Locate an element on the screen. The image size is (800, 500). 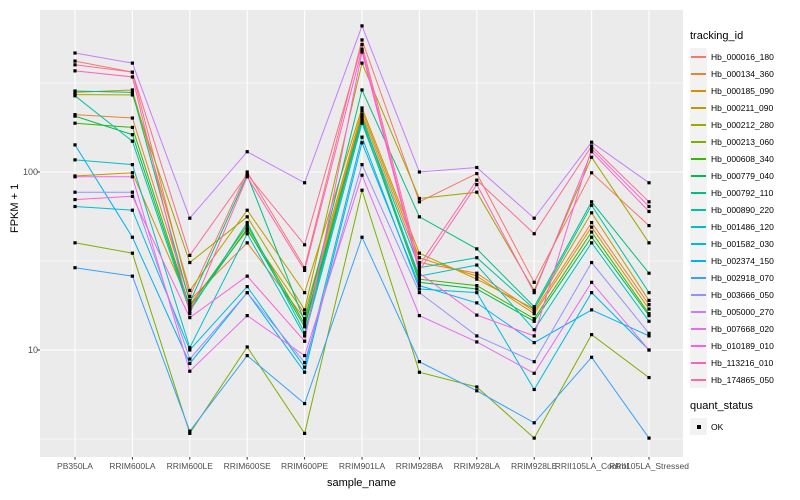
legend-entry-label: Hb_010189_010 is located at coordinates (742, 345).